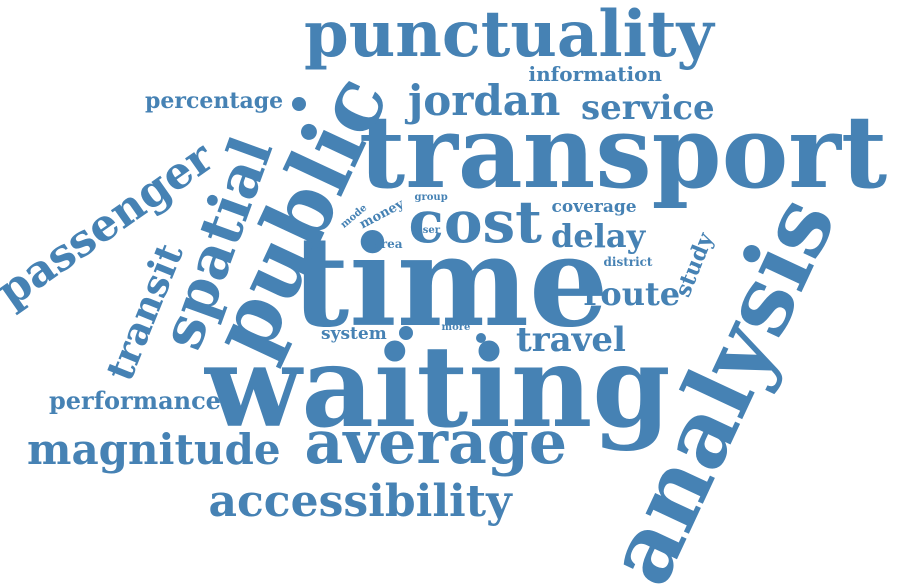 This screenshot has width=900, height=587. Describe the element at coordinates (628, 262) in the screenshot. I see `word-district: district` at that location.